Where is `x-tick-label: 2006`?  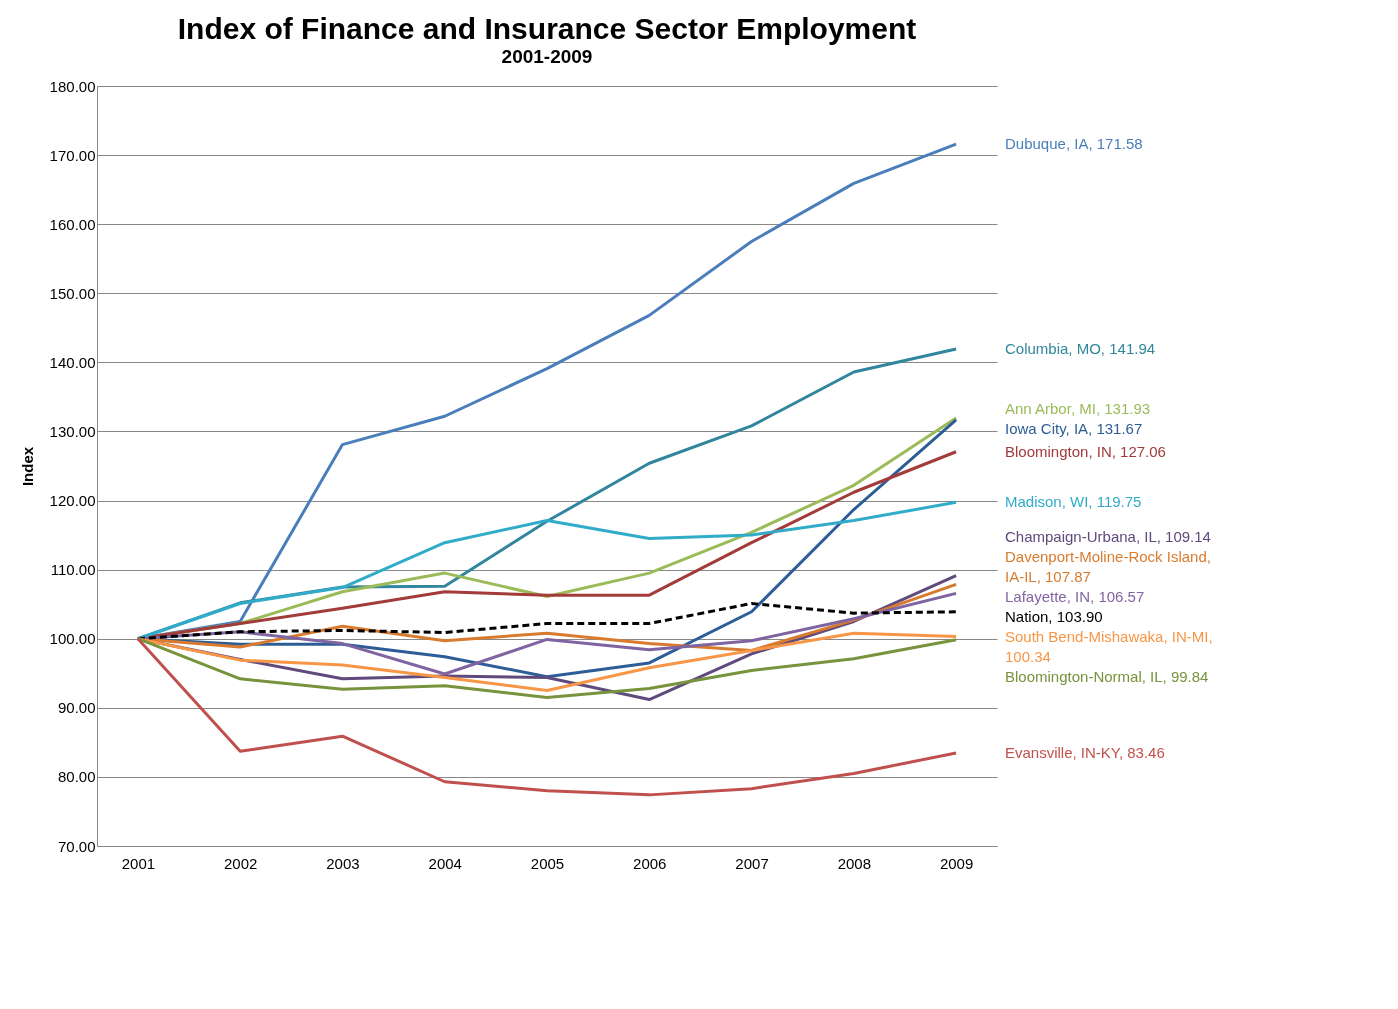
x-tick-label: 2006 is located at coordinates (650, 863).